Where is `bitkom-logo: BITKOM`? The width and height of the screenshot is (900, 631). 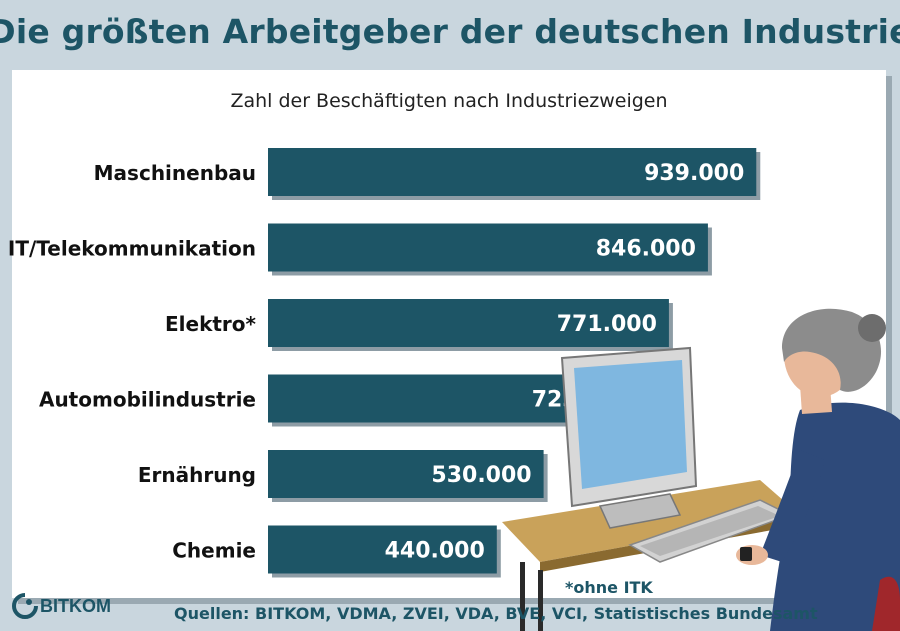 bitkom-logo: BITKOM is located at coordinates (61, 606).